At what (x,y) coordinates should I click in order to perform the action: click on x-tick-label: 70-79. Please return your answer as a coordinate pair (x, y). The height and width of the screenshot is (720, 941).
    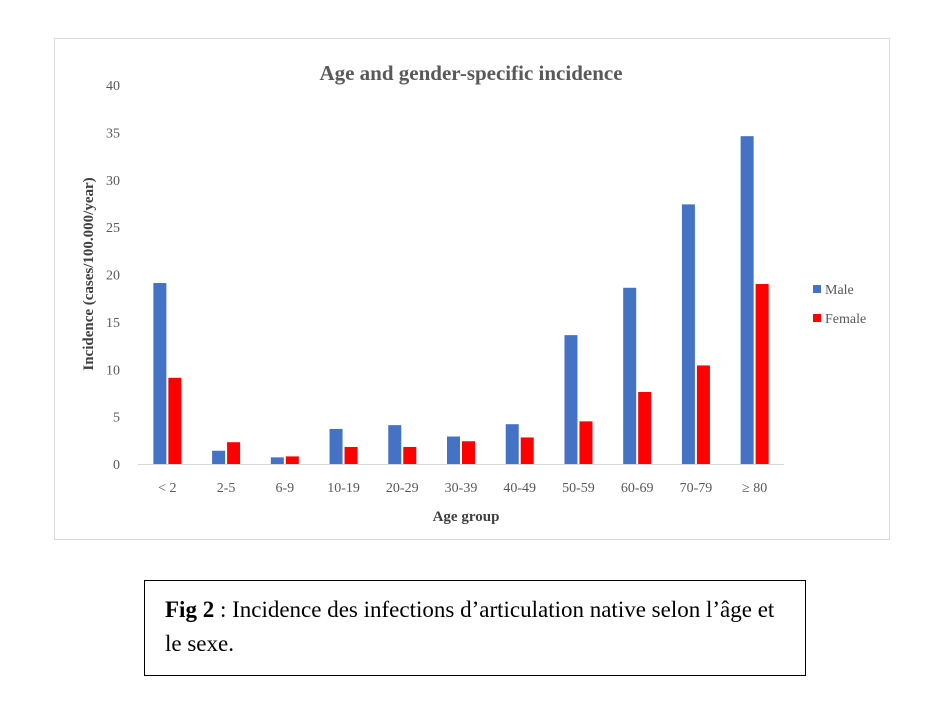
    Looking at the image, I should click on (696, 488).